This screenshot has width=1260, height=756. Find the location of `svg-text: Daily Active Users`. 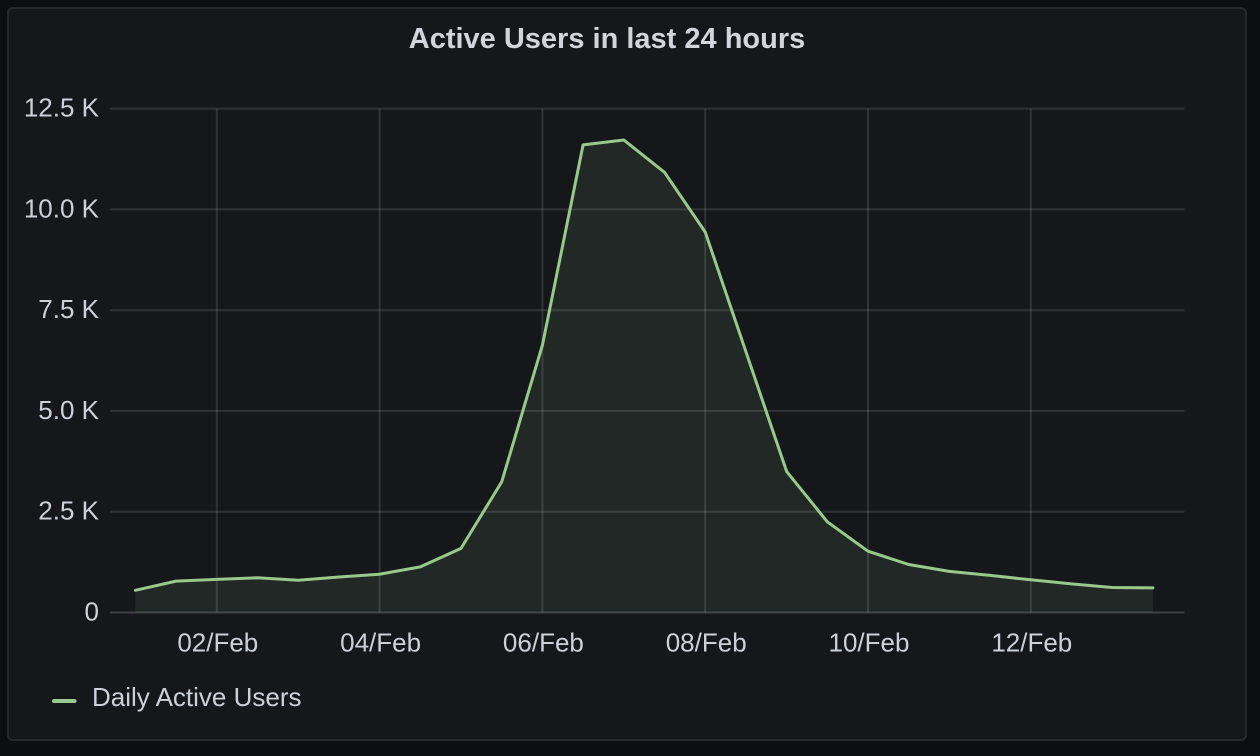

svg-text: Daily Active Users is located at coordinates (197, 697).